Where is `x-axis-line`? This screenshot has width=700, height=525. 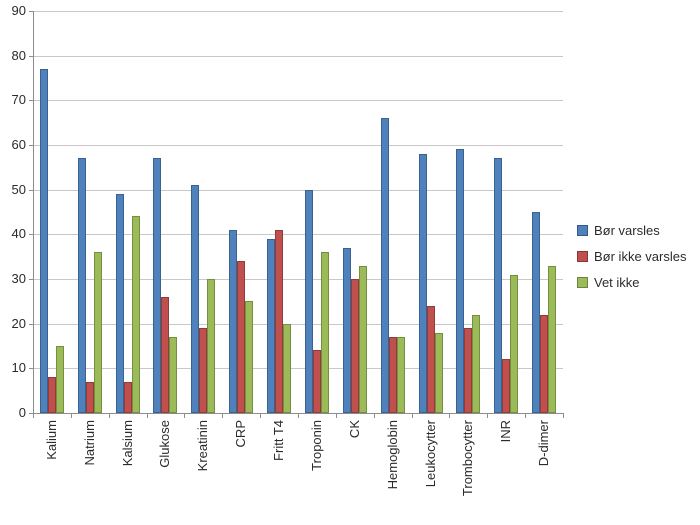
x-axis-line is located at coordinates (298, 413).